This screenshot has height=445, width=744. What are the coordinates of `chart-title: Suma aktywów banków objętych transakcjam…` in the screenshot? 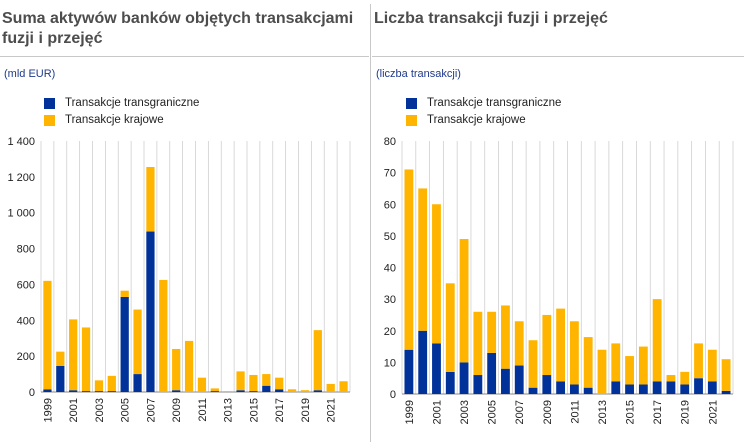 It's located at (178, 28).